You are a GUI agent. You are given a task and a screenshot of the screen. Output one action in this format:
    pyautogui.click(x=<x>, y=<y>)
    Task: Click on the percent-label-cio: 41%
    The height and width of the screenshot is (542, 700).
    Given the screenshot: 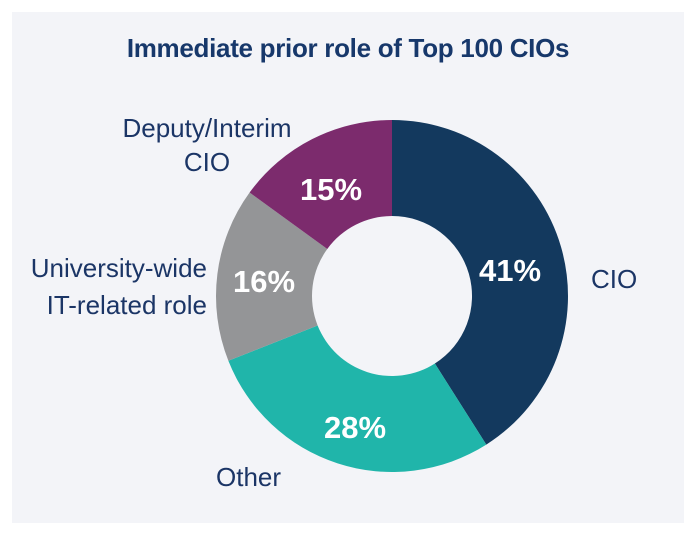 What is the action you would take?
    pyautogui.click(x=510, y=270)
    